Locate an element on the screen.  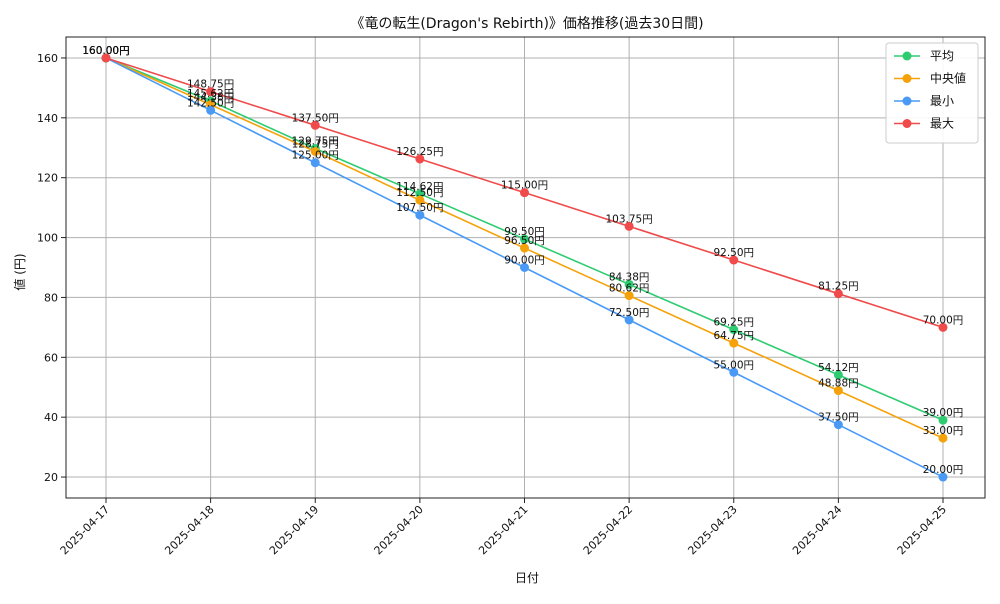
x-tick-label: 2025-04-25 is located at coordinates (922, 530).